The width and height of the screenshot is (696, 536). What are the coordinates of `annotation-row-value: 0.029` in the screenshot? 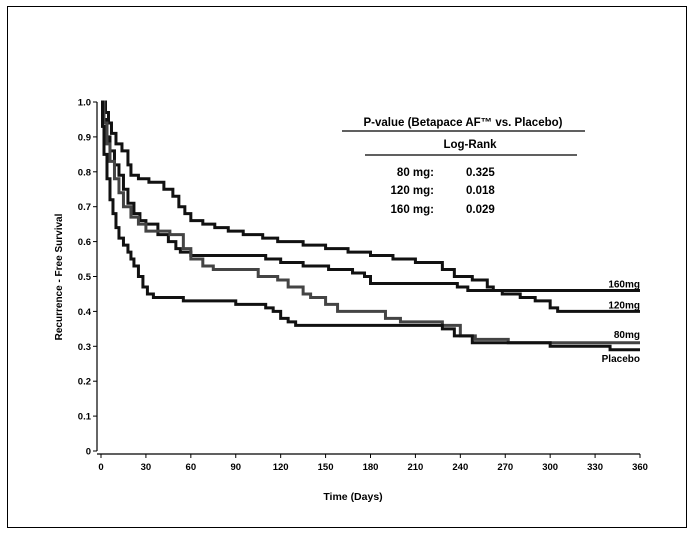 It's located at (480, 210).